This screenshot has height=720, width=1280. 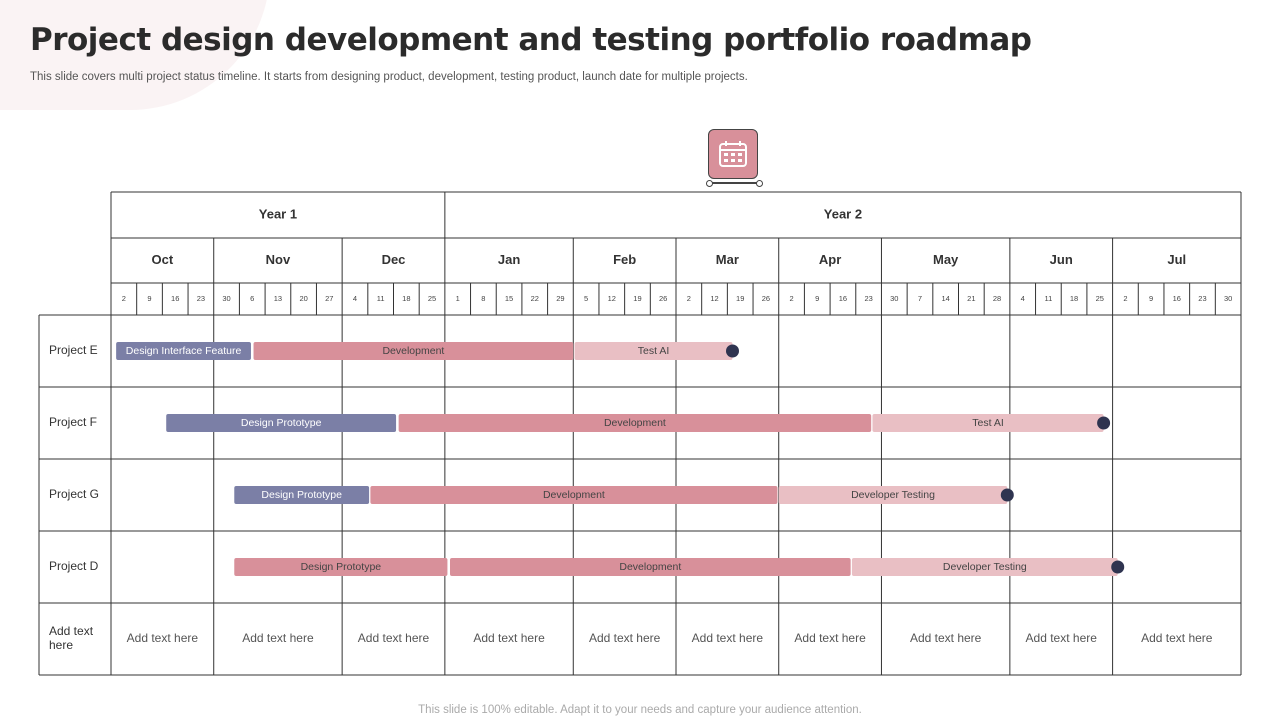 What do you see at coordinates (163, 259) in the screenshot?
I see `month-label: Oct` at bounding box center [163, 259].